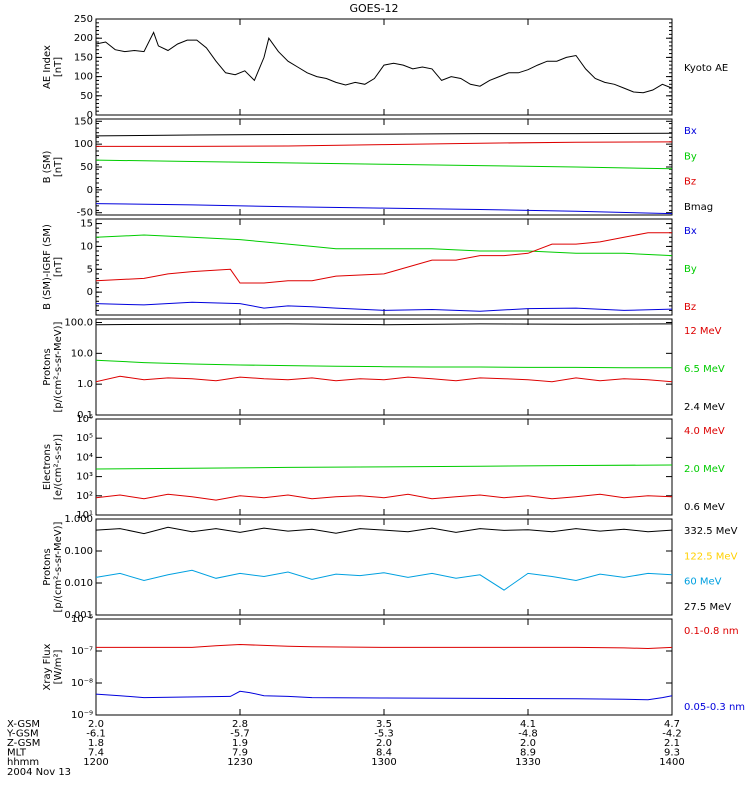  What do you see at coordinates (23, 724) in the screenshot?
I see `coord-row-label: X-GSM` at bounding box center [23, 724].